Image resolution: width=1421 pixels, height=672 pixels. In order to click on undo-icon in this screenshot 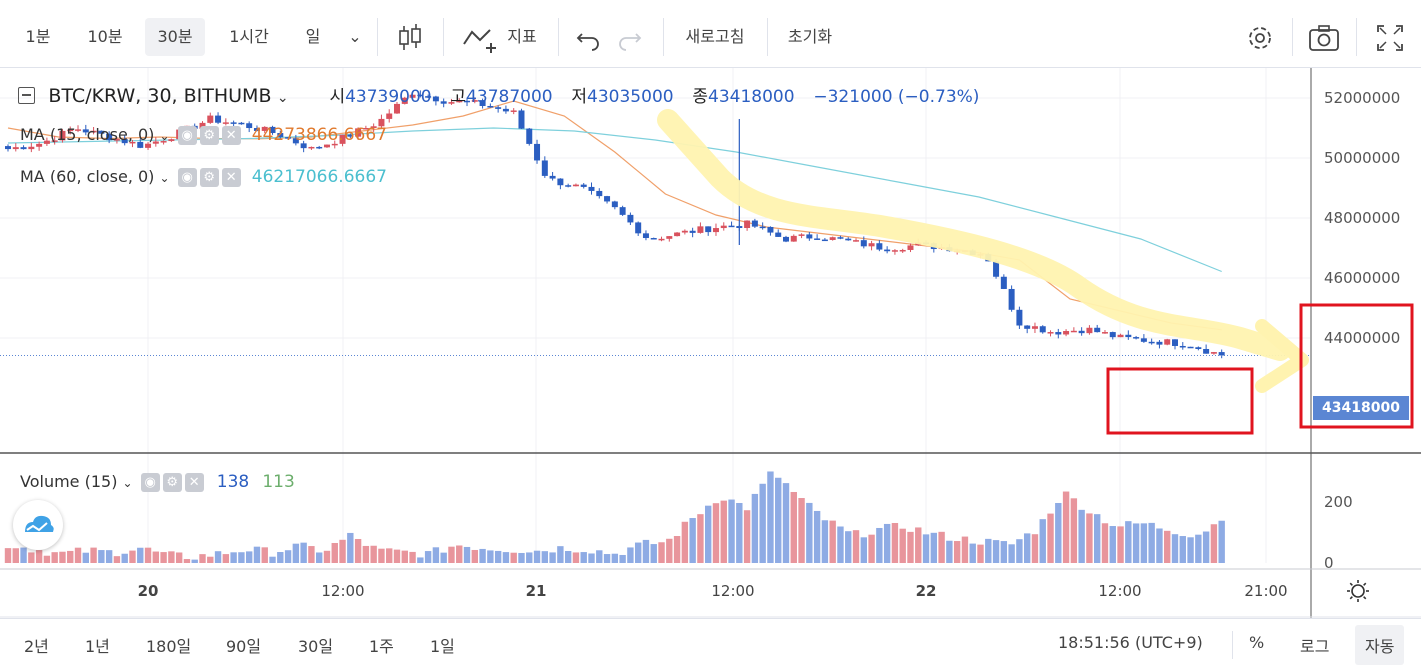, I will do `click(592, 38)`.